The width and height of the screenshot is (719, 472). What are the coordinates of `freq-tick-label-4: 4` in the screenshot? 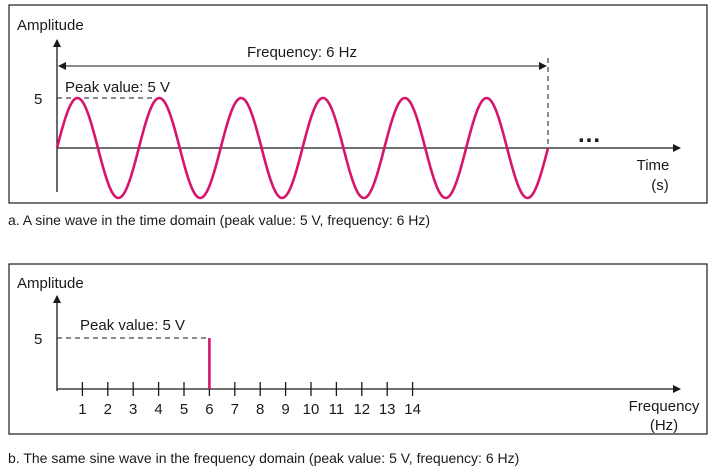 It's located at (158, 409).